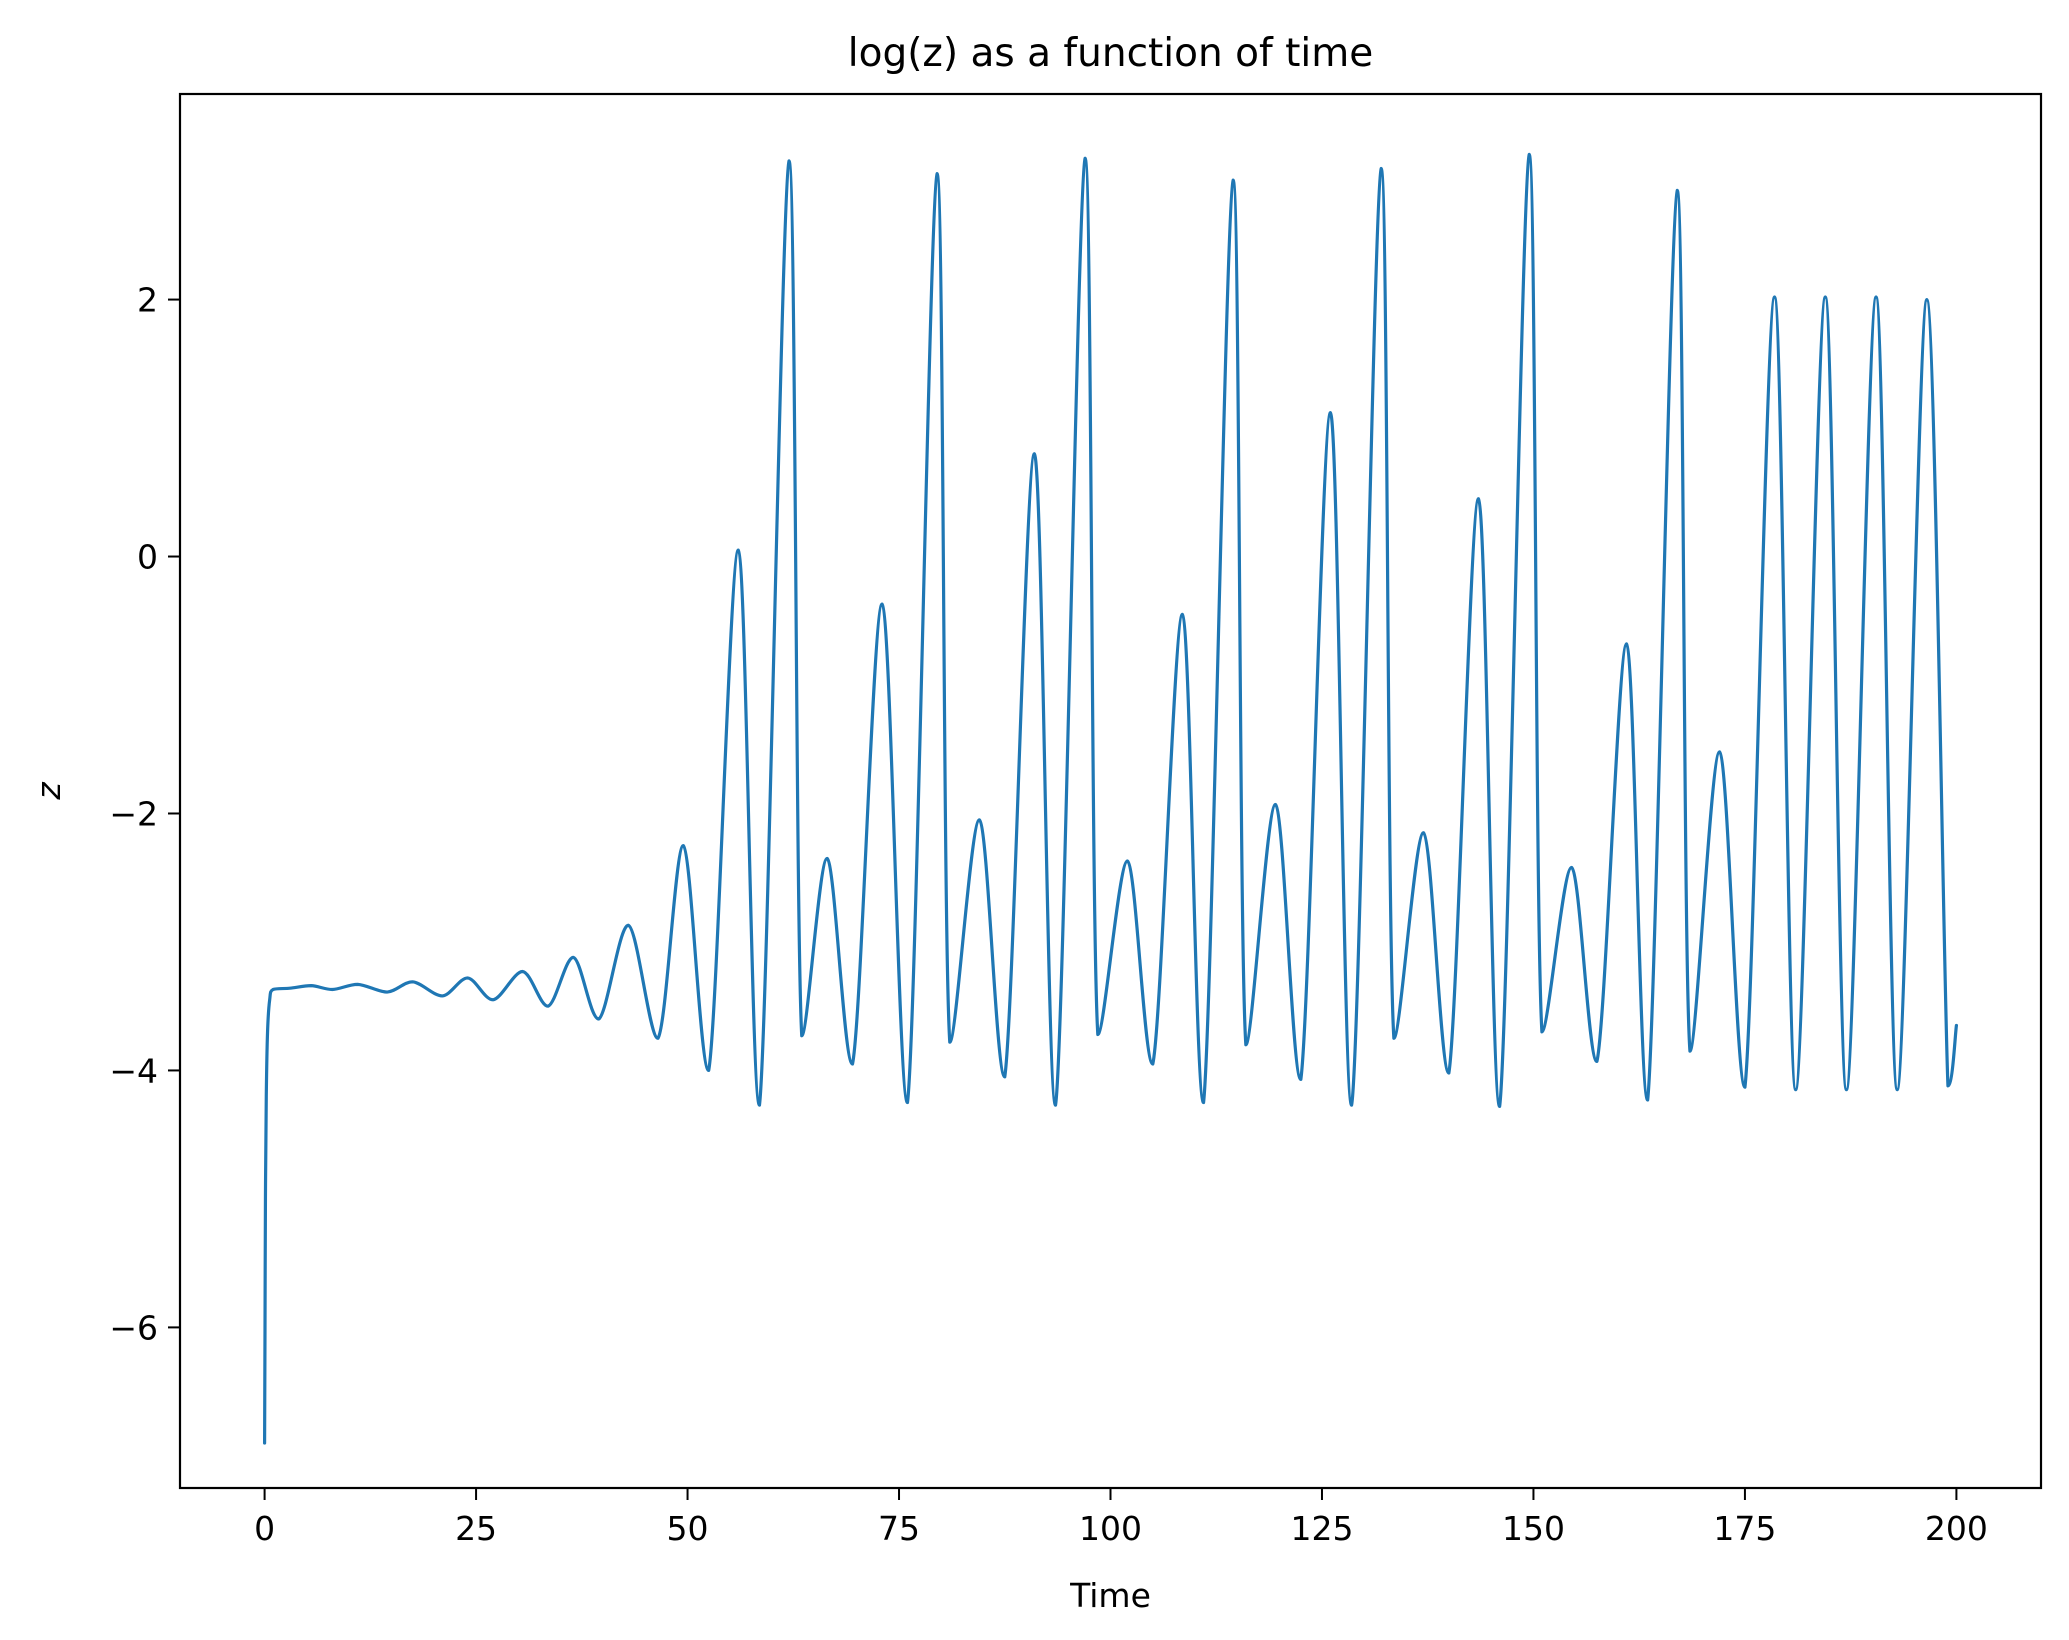  I want to click on y-tick-label: −2, so click(133, 813).